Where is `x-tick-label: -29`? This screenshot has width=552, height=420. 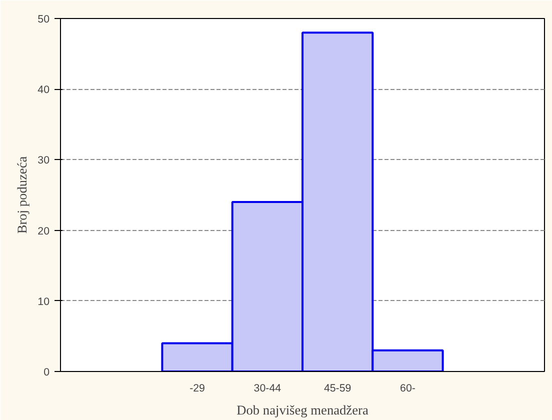 x-tick-label: -29 is located at coordinates (198, 388).